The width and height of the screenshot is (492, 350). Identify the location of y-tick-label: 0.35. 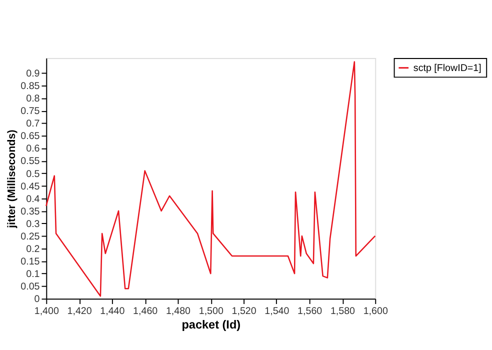
(30, 212).